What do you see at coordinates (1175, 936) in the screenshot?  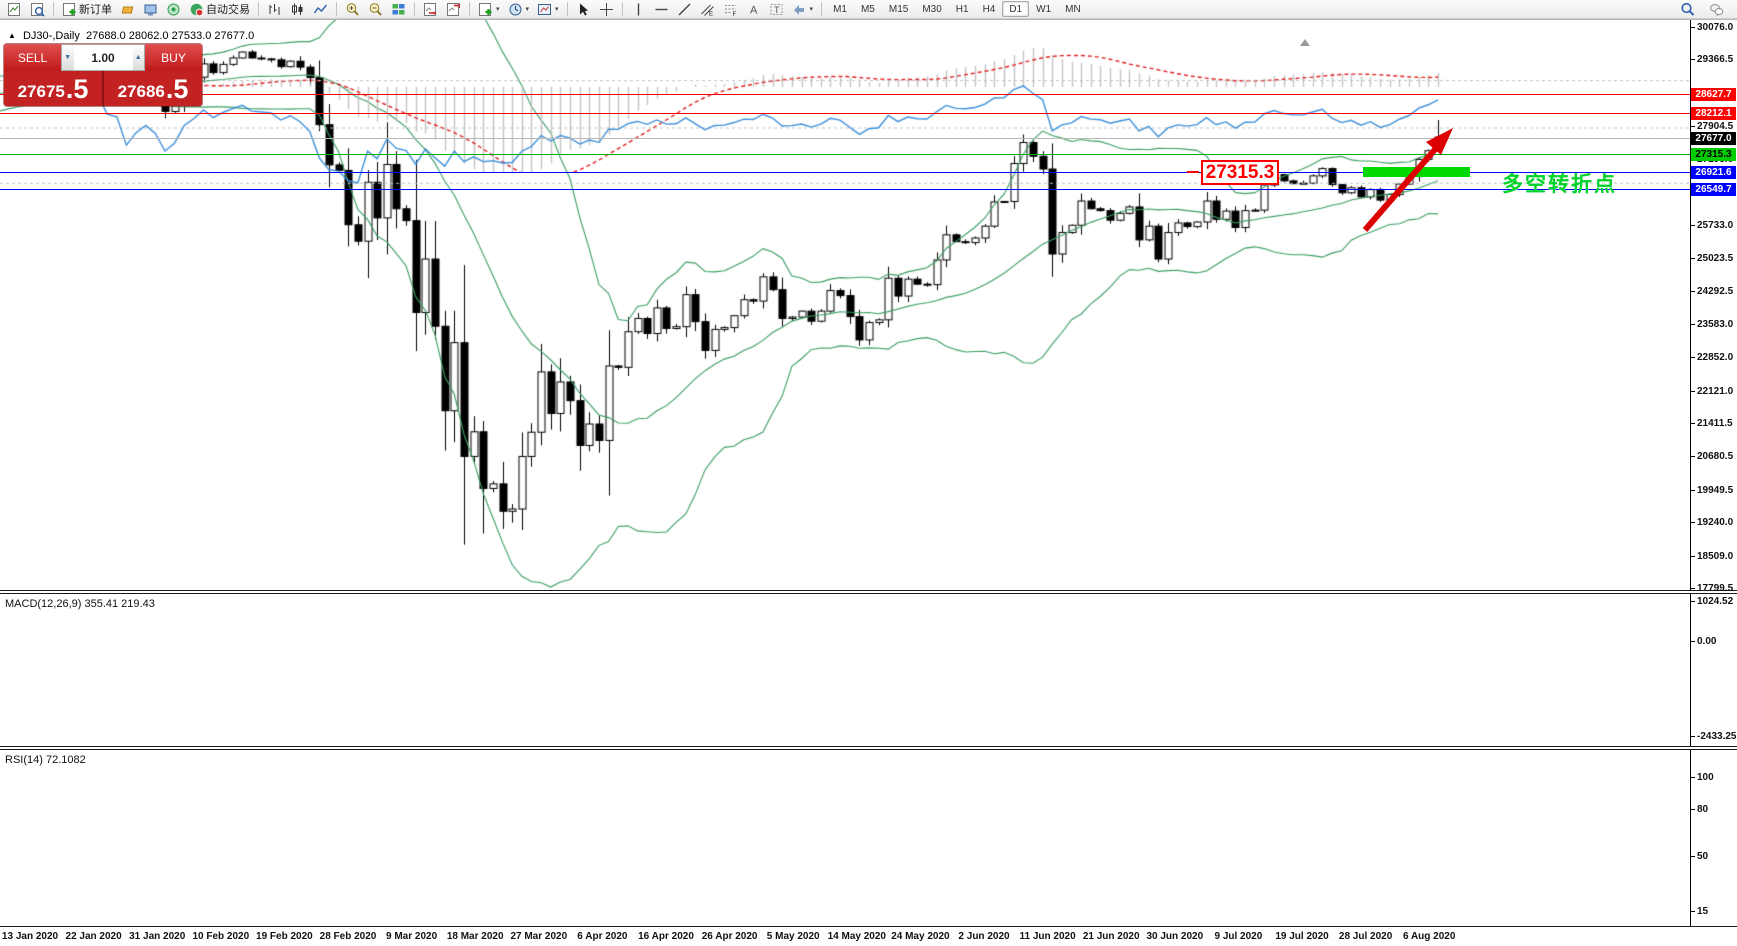 I see `date-label: 30 Jun 2020` at bounding box center [1175, 936].